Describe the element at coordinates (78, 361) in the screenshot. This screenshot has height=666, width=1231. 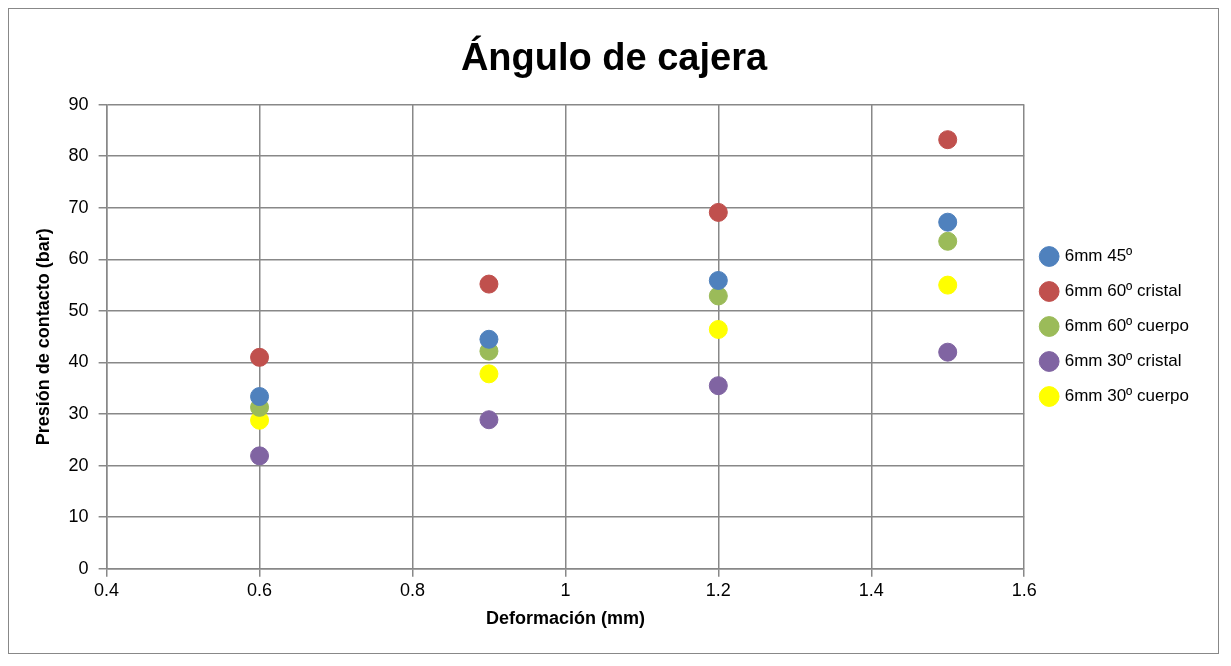
I see `y-tick-label: 40` at that location.